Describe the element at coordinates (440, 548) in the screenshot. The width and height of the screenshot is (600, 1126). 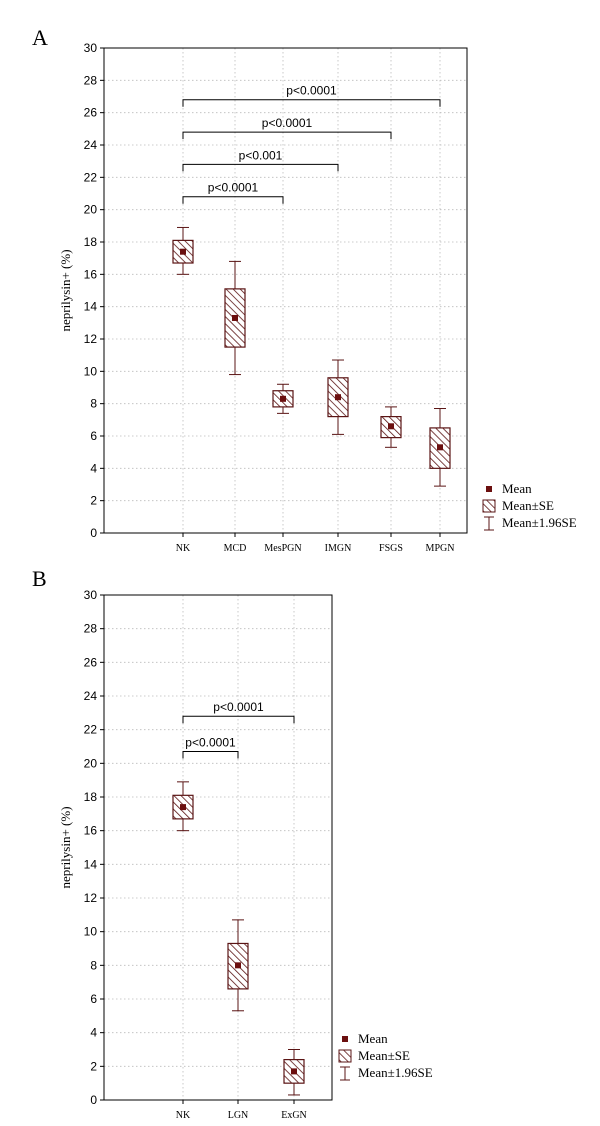
I see `x-tick-label: MPGN` at that location.